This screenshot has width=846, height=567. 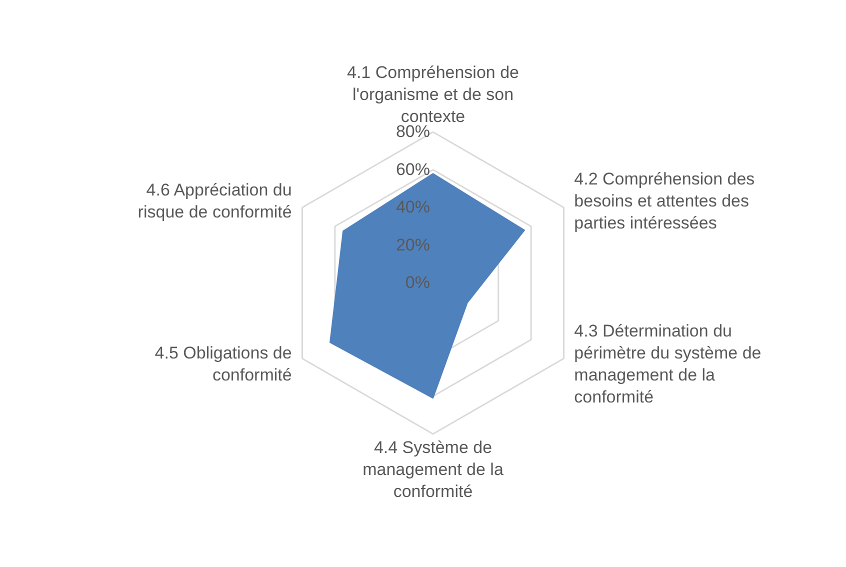 What do you see at coordinates (433, 469) in the screenshot?
I see `spoke-label: 4.4 Système de management de la conformité` at bounding box center [433, 469].